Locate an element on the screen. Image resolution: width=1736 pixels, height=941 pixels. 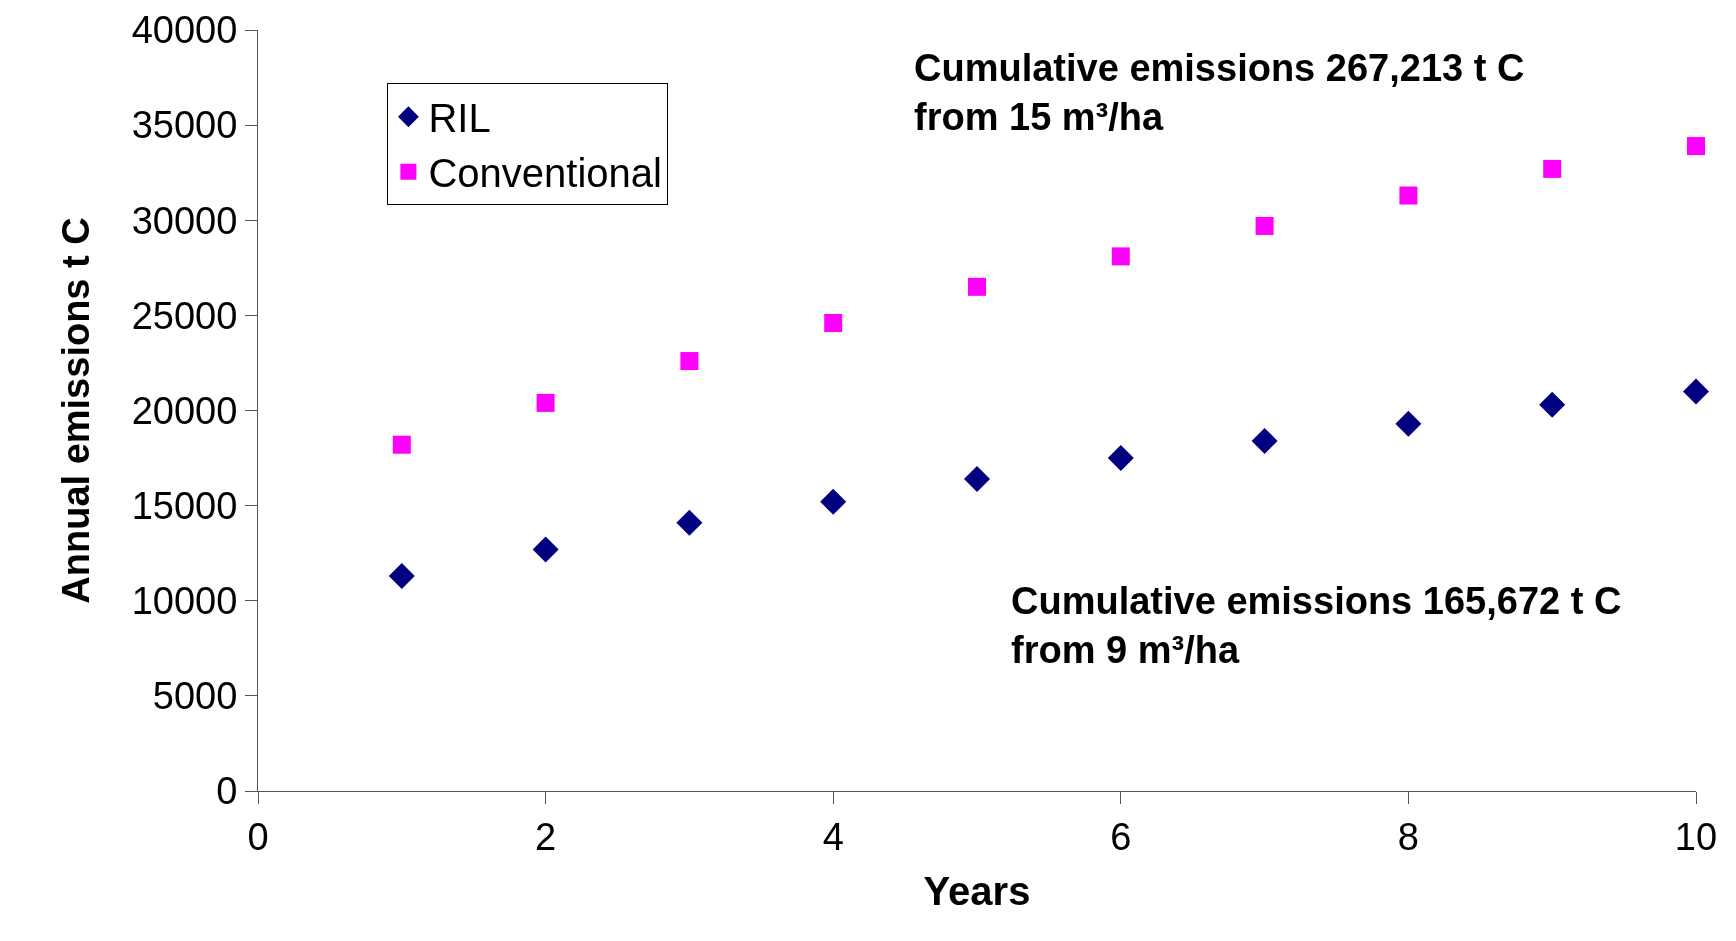
y-axis-title: Annual emissions t C is located at coordinates (75, 410).